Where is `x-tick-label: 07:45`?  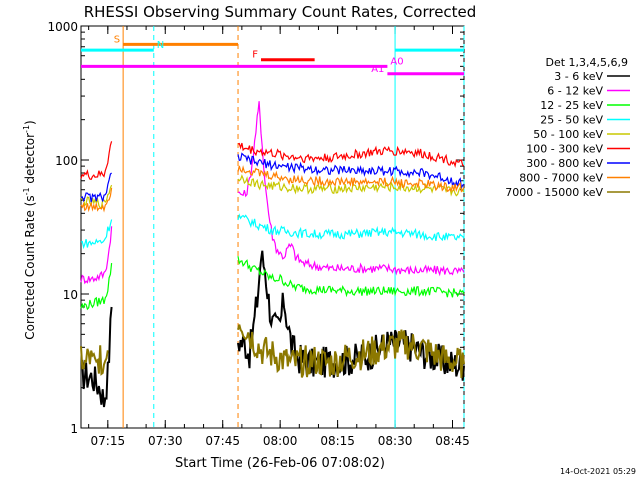
x-tick-label: 07:45 is located at coordinates (222, 441).